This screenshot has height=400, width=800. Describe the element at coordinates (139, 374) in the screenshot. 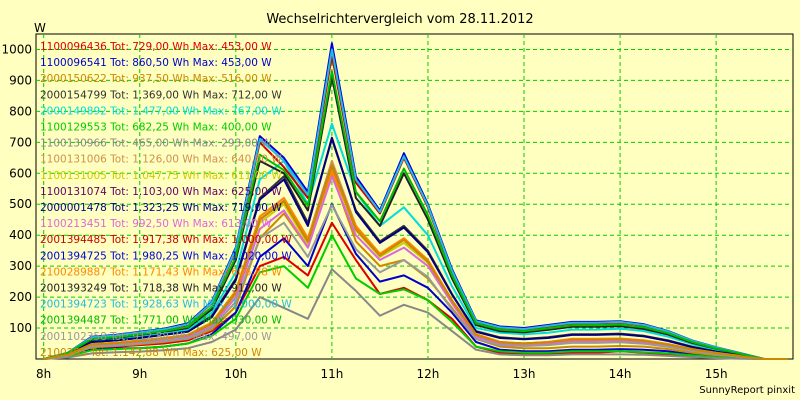

I see `x-tick-label: 9h` at that location.